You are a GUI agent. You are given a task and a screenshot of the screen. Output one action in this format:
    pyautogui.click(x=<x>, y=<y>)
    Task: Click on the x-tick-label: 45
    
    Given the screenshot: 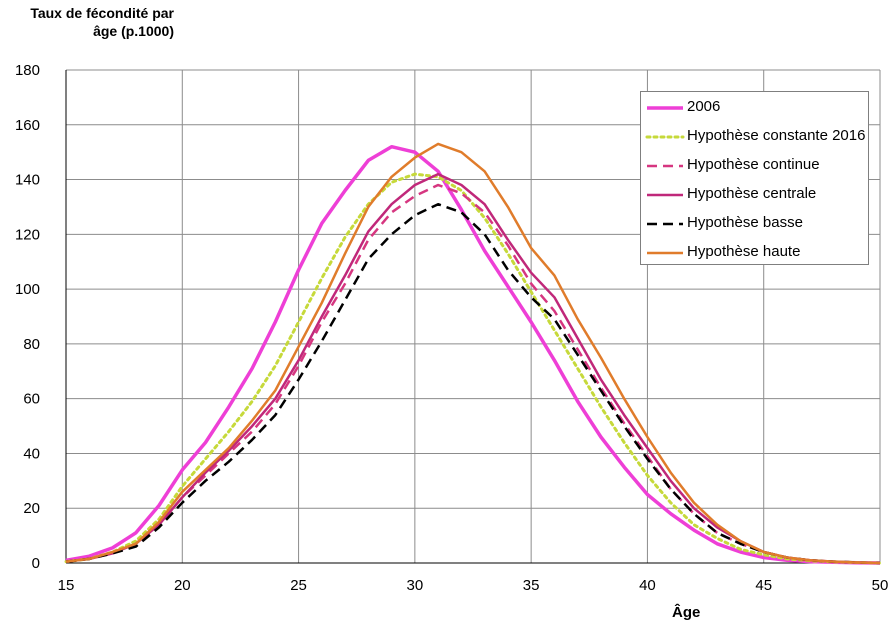 What is the action you would take?
    pyautogui.click(x=763, y=585)
    